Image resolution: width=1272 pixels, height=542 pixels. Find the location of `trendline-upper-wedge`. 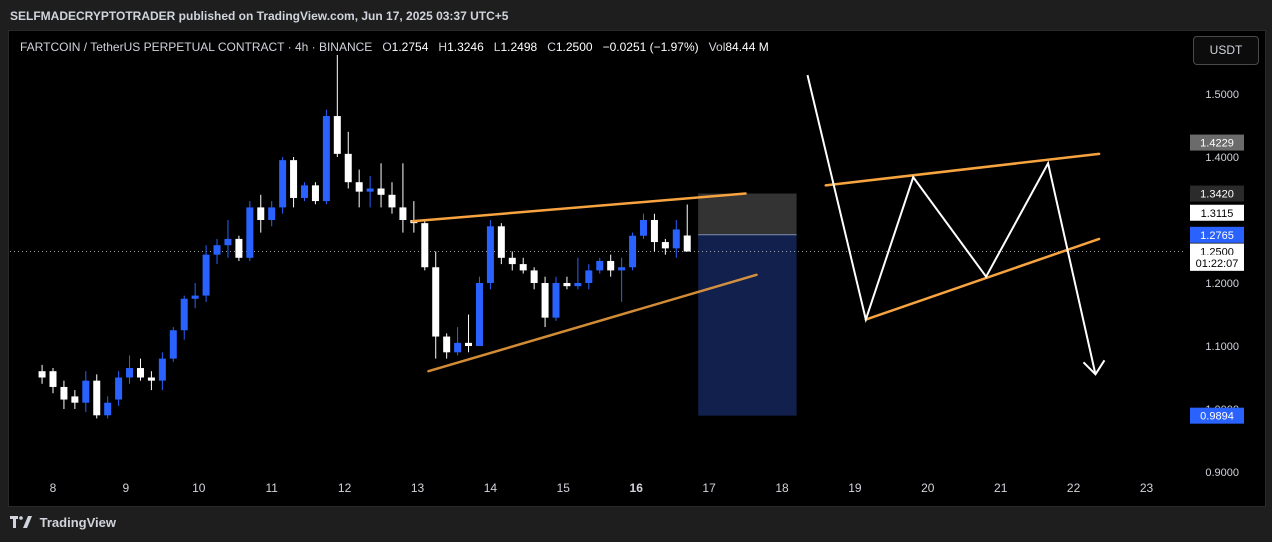

trendline-upper-wedge is located at coordinates (579, 207).